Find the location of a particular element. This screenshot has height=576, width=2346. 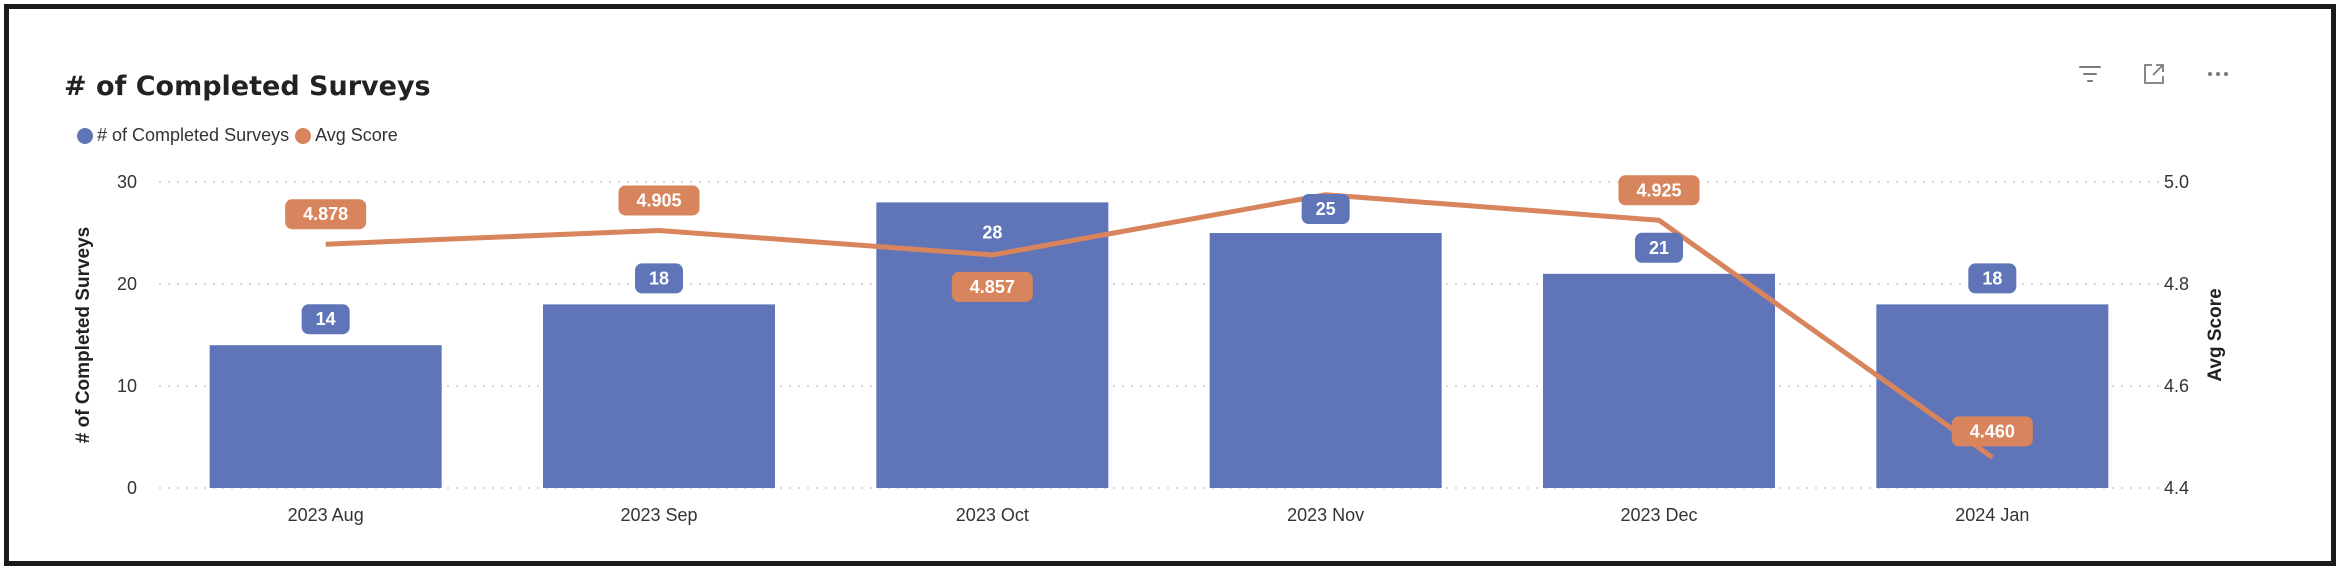

x-axis-tick-label: 2023 Sep is located at coordinates (658, 515).